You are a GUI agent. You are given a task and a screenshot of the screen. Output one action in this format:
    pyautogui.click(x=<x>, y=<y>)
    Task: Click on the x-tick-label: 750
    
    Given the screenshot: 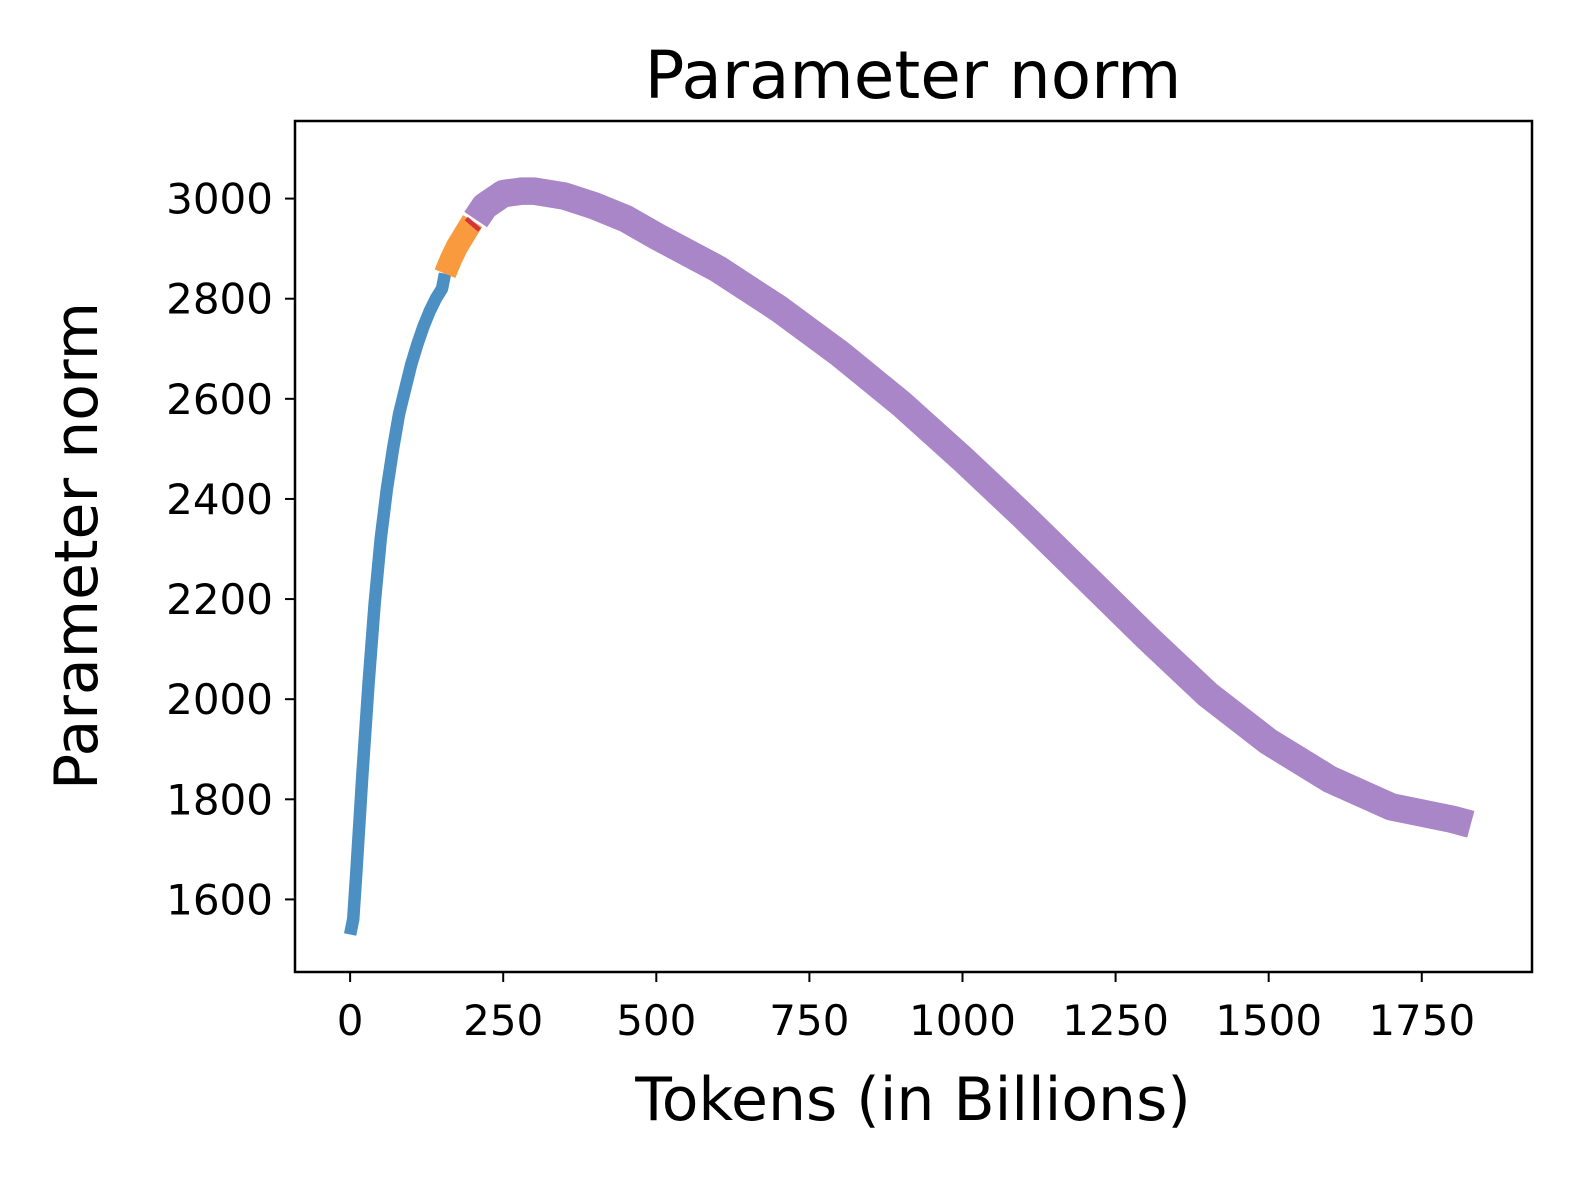 What is the action you would take?
    pyautogui.click(x=809, y=1020)
    